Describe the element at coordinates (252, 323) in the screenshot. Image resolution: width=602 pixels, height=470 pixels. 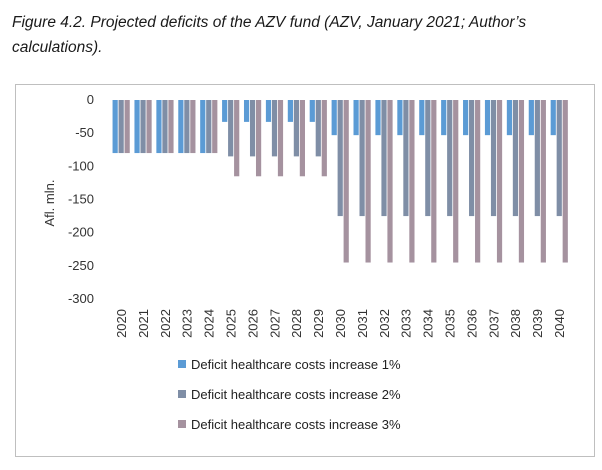
I see `x-tick-label: 2026` at that location.